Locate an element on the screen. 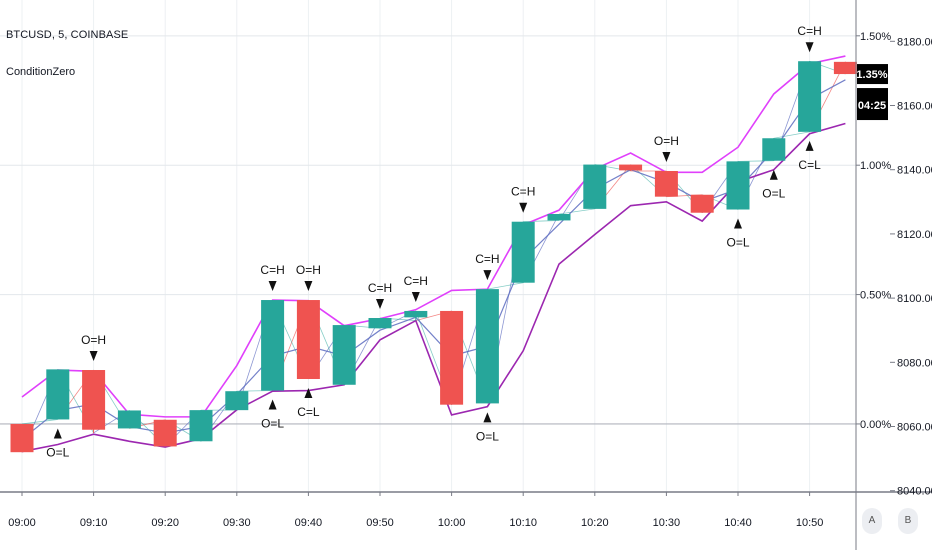  countdown-box is located at coordinates (872, 104).